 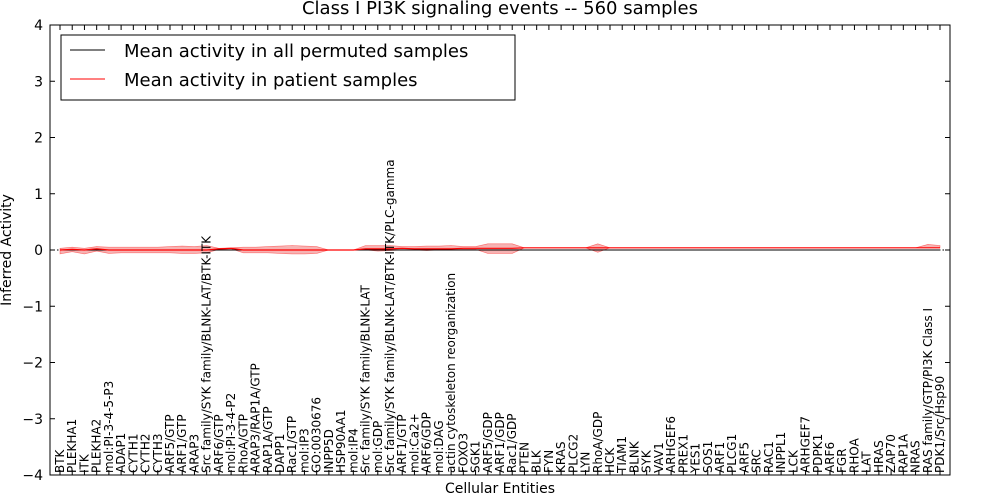 I want to click on x-tick-label: LAT, so click(x=867, y=462).